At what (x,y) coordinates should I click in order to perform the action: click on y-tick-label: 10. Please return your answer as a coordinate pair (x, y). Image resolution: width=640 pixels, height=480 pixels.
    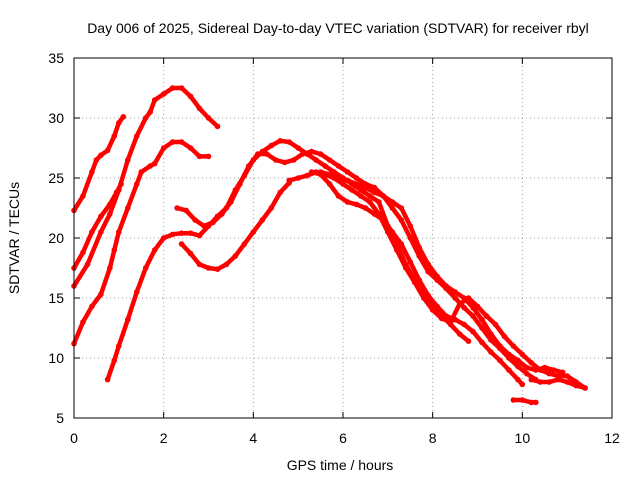
    Looking at the image, I should click on (56, 358).